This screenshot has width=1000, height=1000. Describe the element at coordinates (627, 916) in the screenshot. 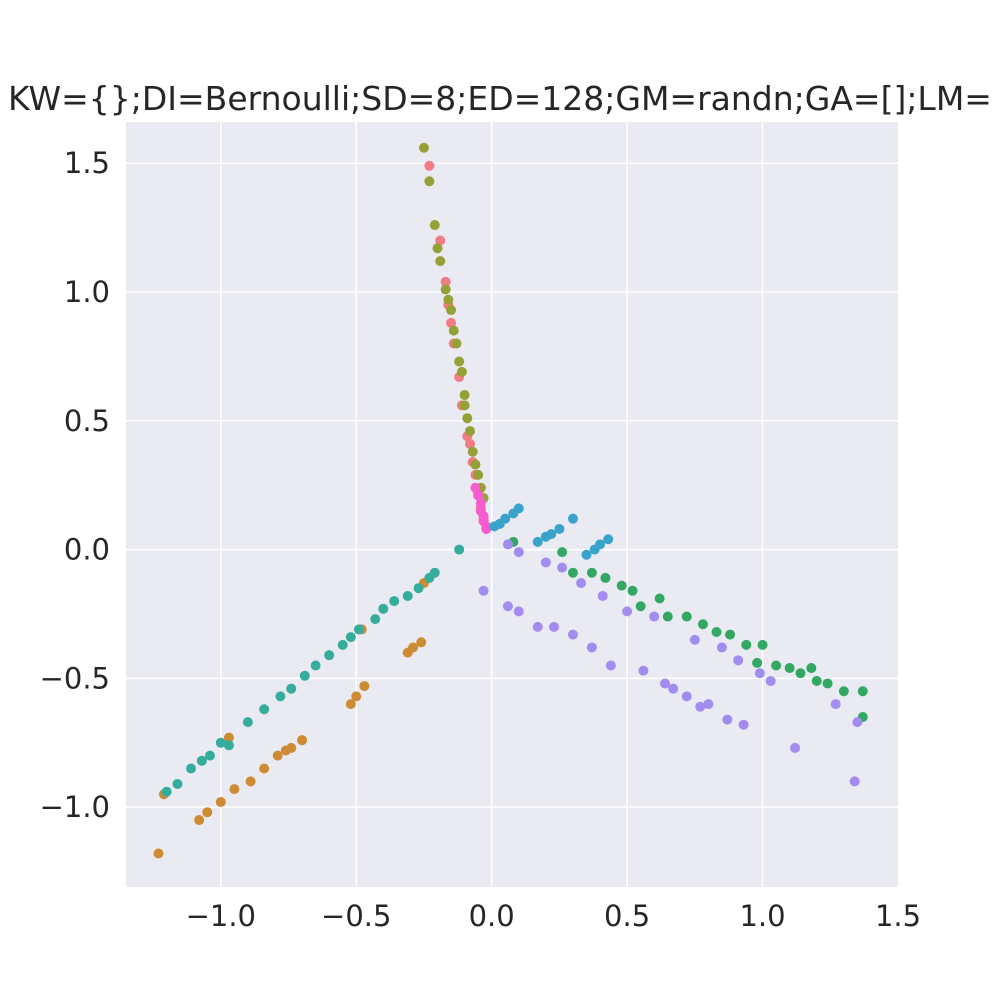

I see `x-tick-label: 0.5` at that location.